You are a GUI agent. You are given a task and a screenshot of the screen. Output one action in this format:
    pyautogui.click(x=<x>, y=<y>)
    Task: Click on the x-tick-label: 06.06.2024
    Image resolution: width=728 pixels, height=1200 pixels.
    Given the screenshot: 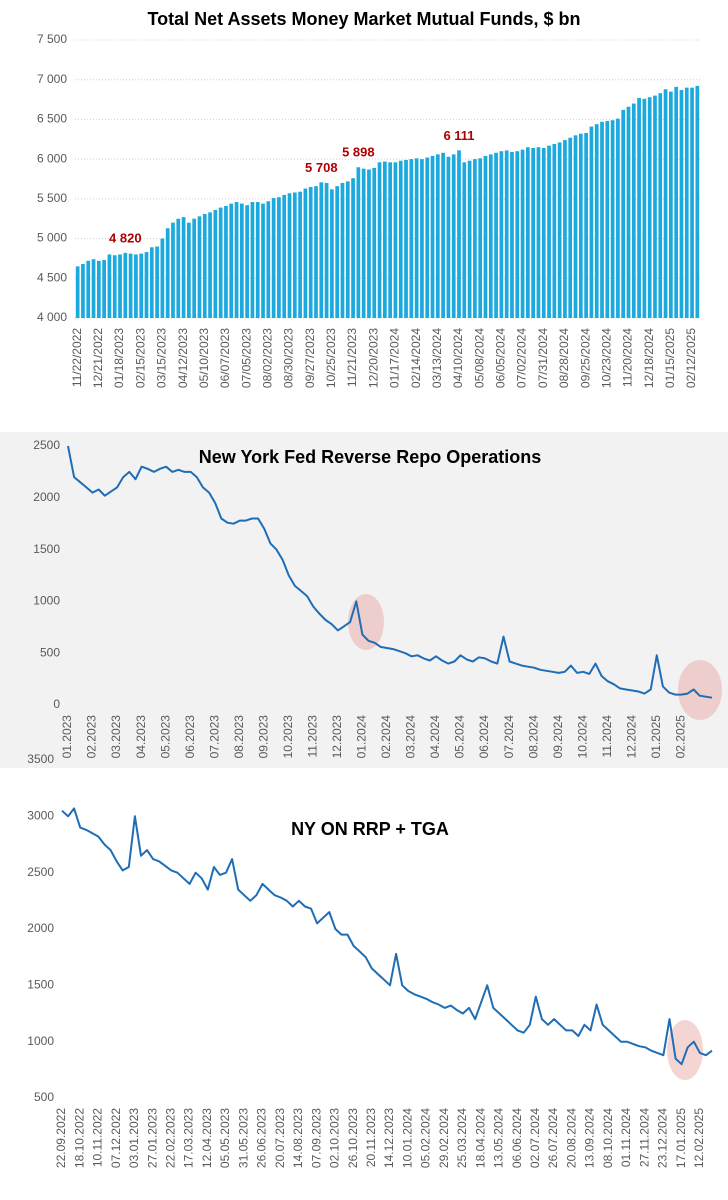 What is the action you would take?
    pyautogui.click(x=517, y=1138)
    